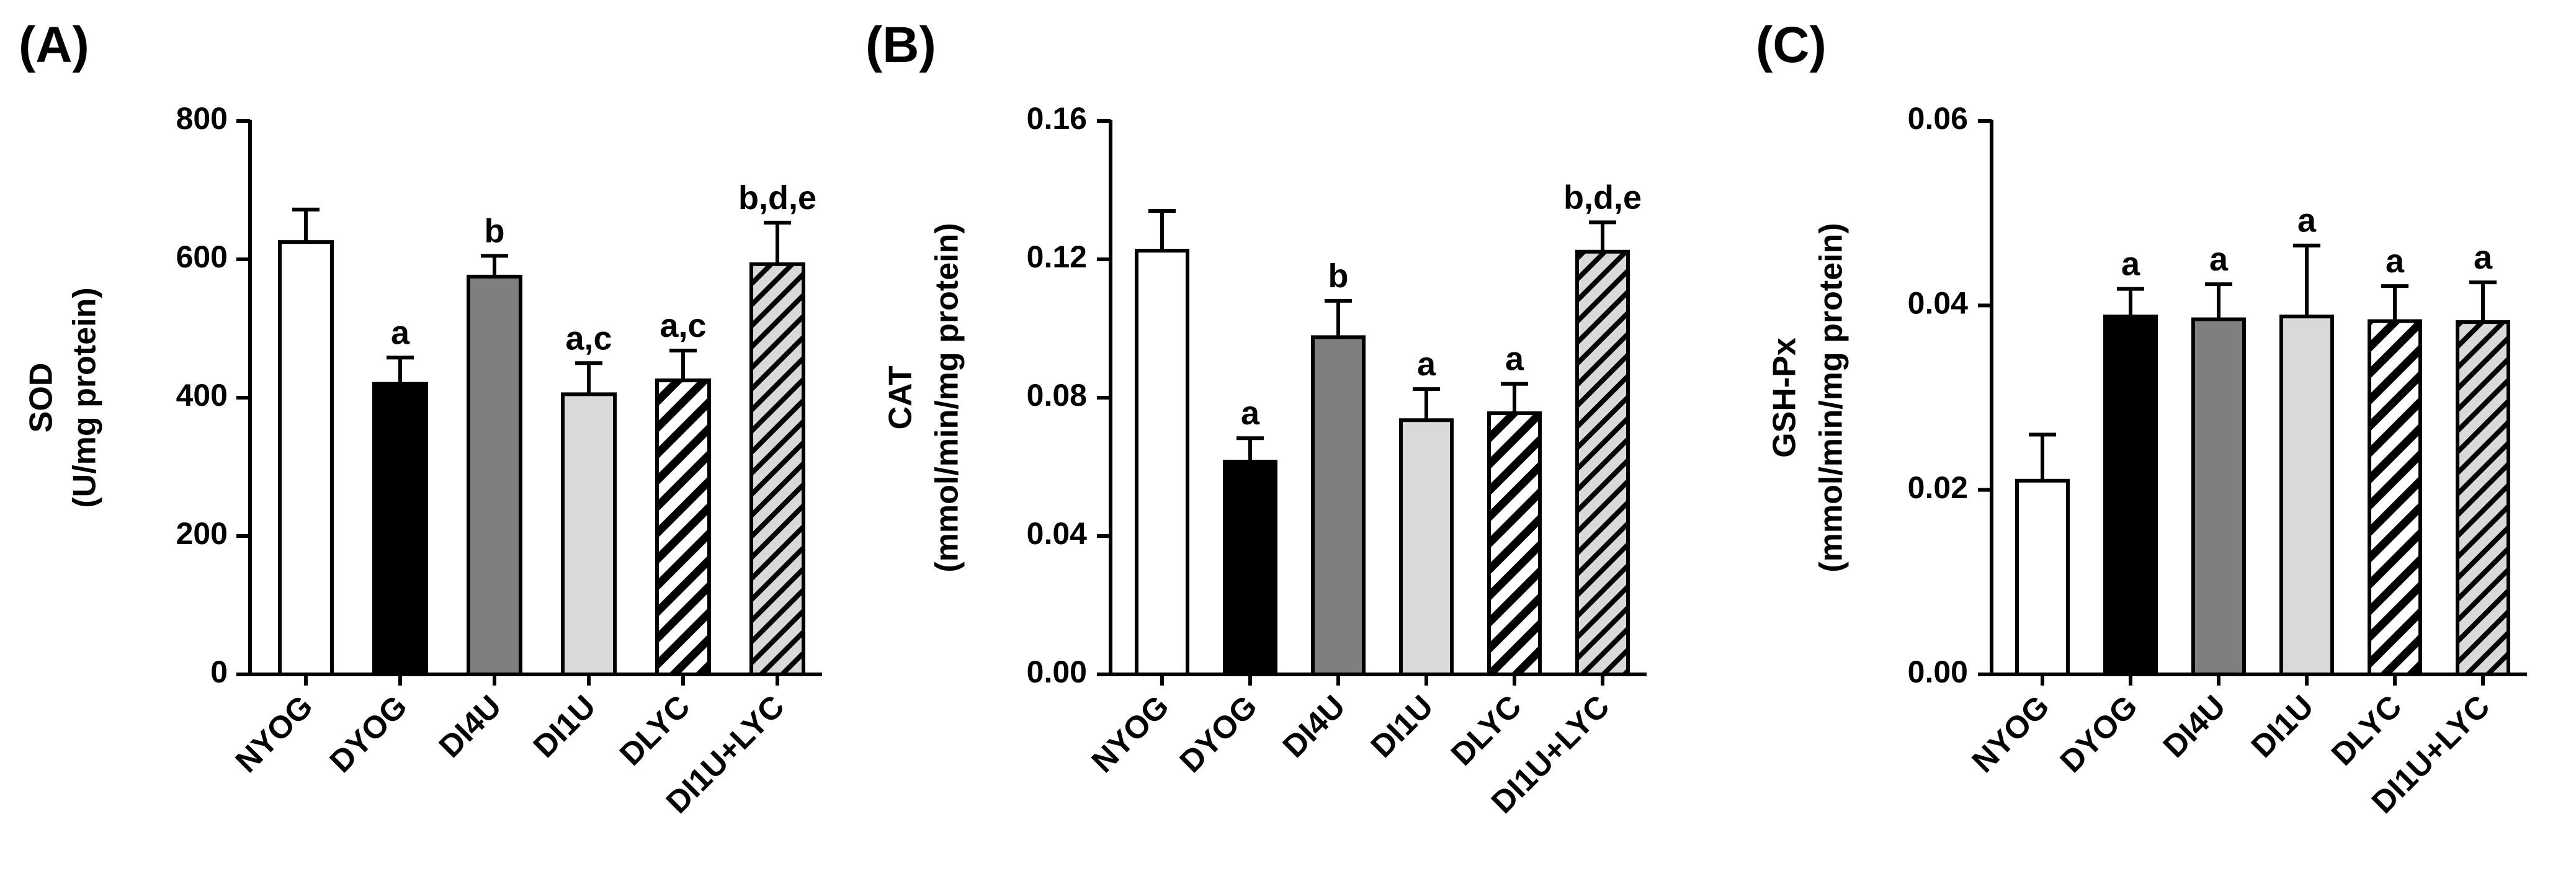 Image resolution: width=2576 pixels, height=894 pixels. Describe the element at coordinates (85, 397) in the screenshot. I see `y-axis-unit: (U/mg protein)` at that location.